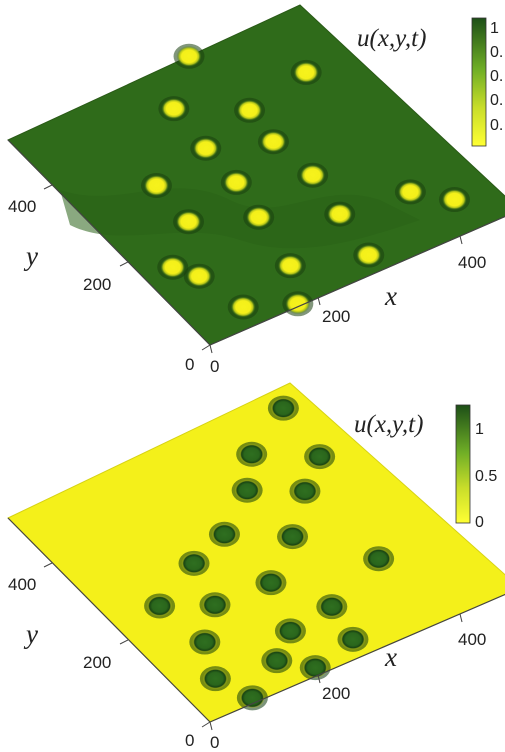 The image size is (505, 752). Describe the element at coordinates (357, 280) in the screenshot. I see `x-axis-line-top` at that location.